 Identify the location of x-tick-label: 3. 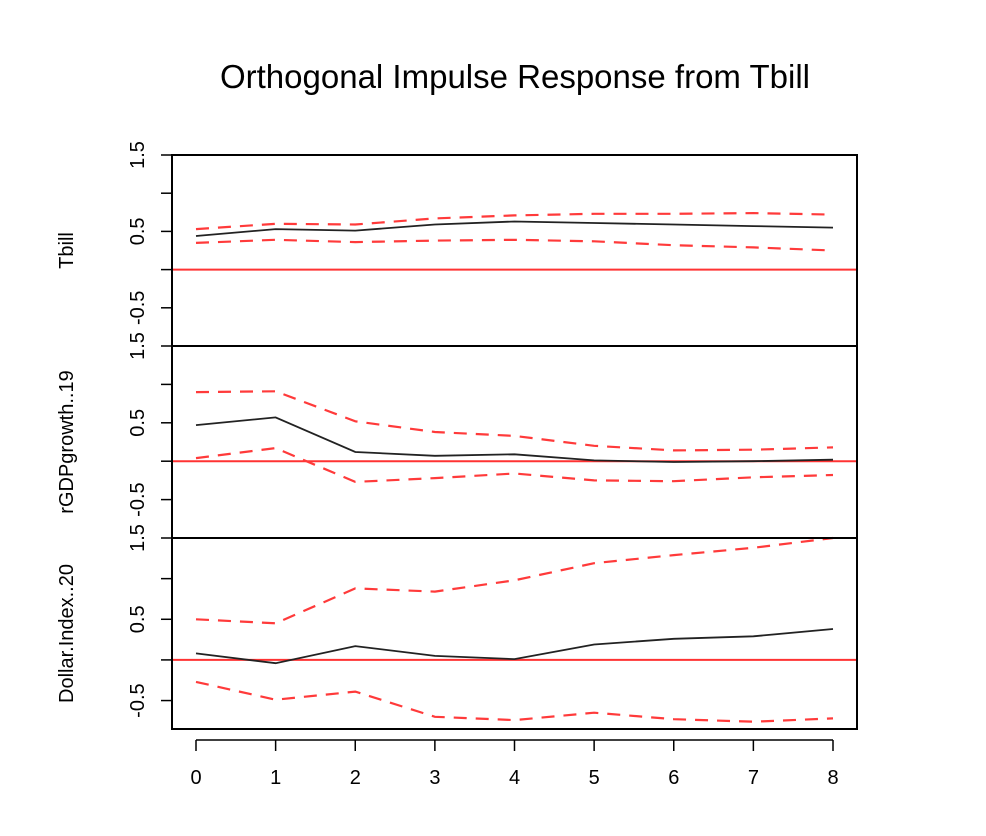
(434, 778).